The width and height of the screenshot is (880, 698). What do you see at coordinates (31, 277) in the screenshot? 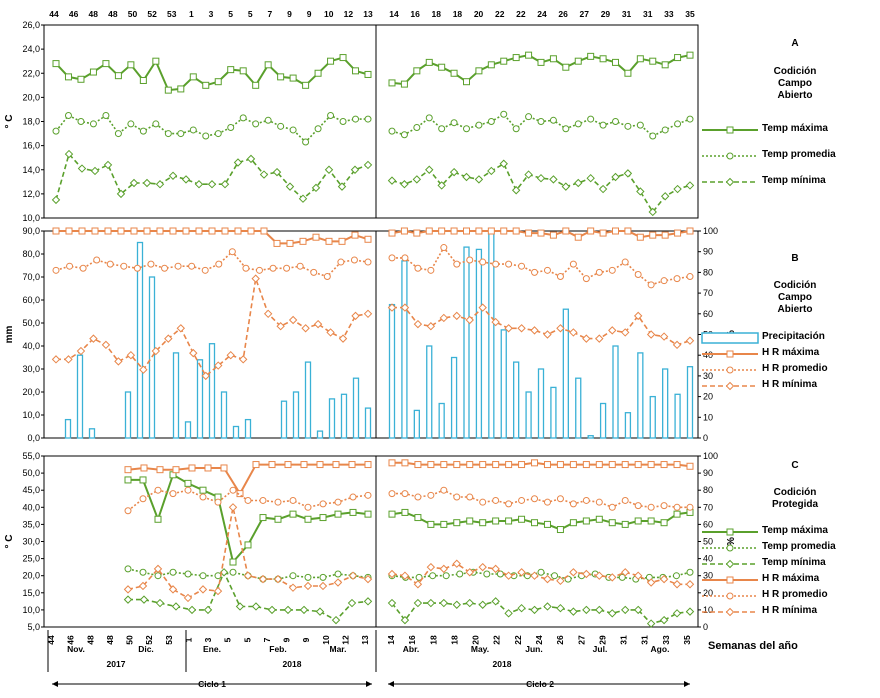
I see `y-tick-label: 70,0` at bounding box center [31, 277].